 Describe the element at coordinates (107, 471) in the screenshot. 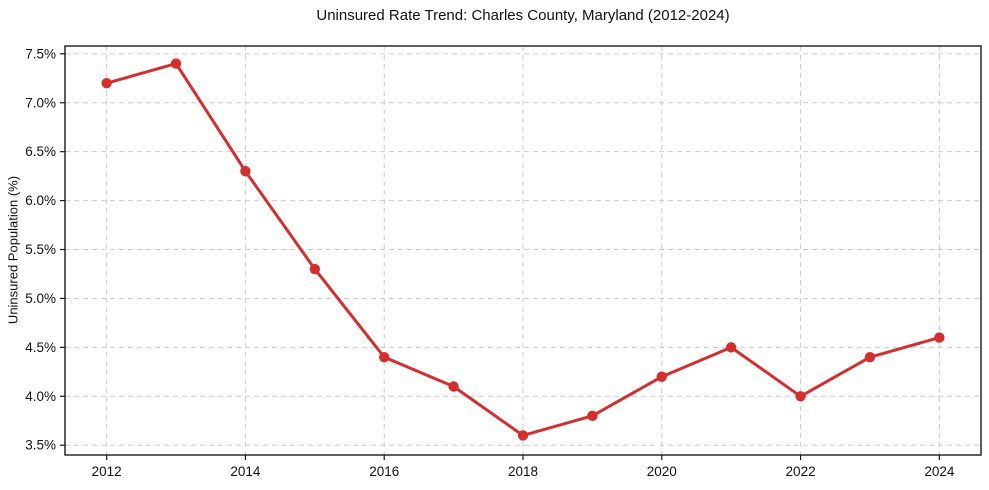

I see `x-tick-label: 2012` at that location.